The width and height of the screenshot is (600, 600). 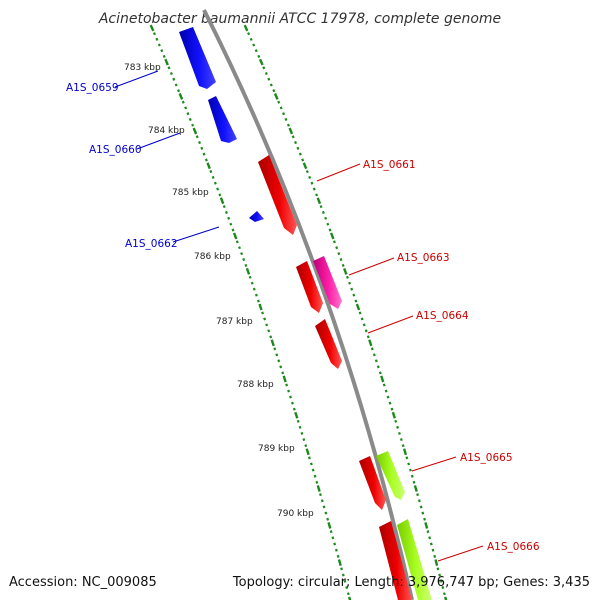 I want to click on kbp-label-787: 787 kbp, so click(x=234, y=322).